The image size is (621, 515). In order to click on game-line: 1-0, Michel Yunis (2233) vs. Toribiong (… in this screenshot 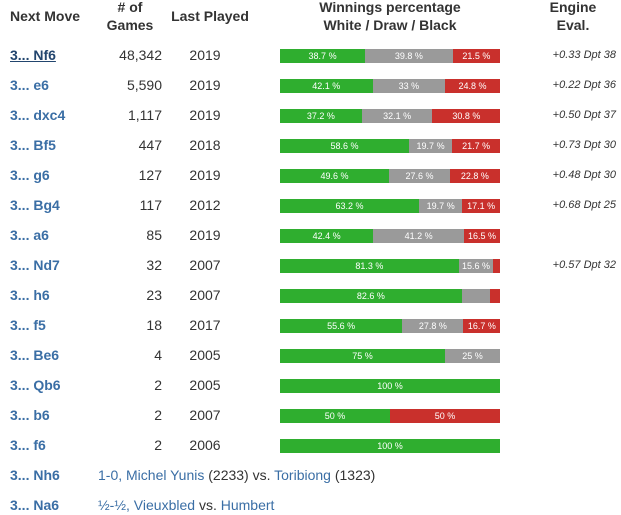, I will do `click(236, 475)`.